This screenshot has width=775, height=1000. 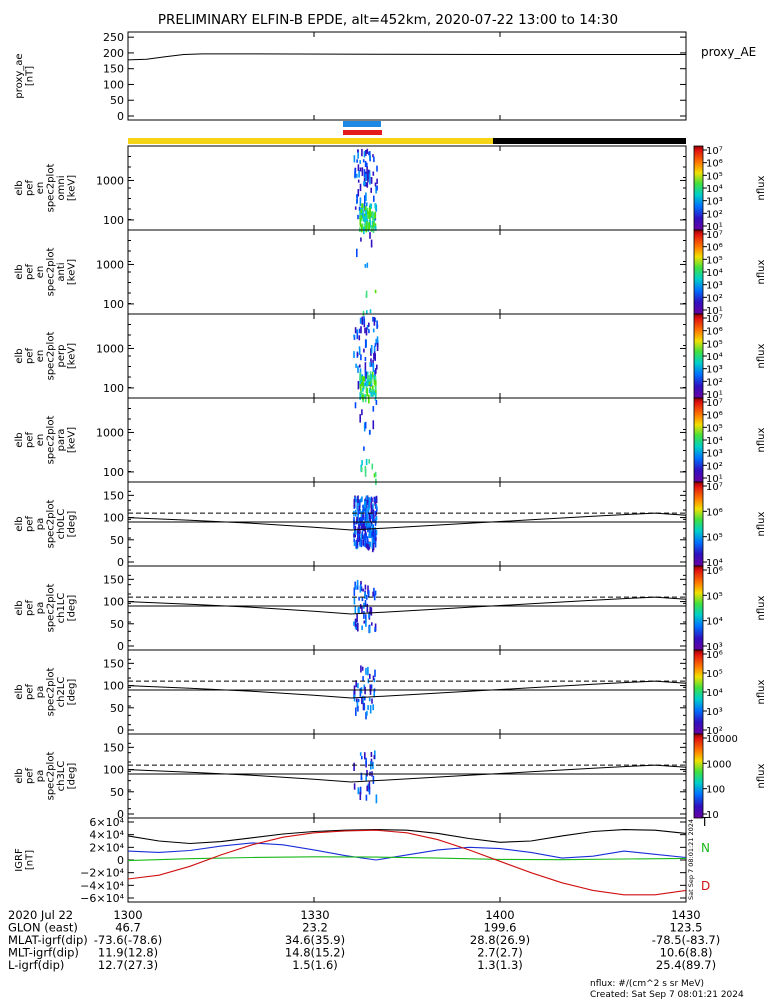 What do you see at coordinates (698, 188) in the screenshot?
I see `colorbar` at bounding box center [698, 188].